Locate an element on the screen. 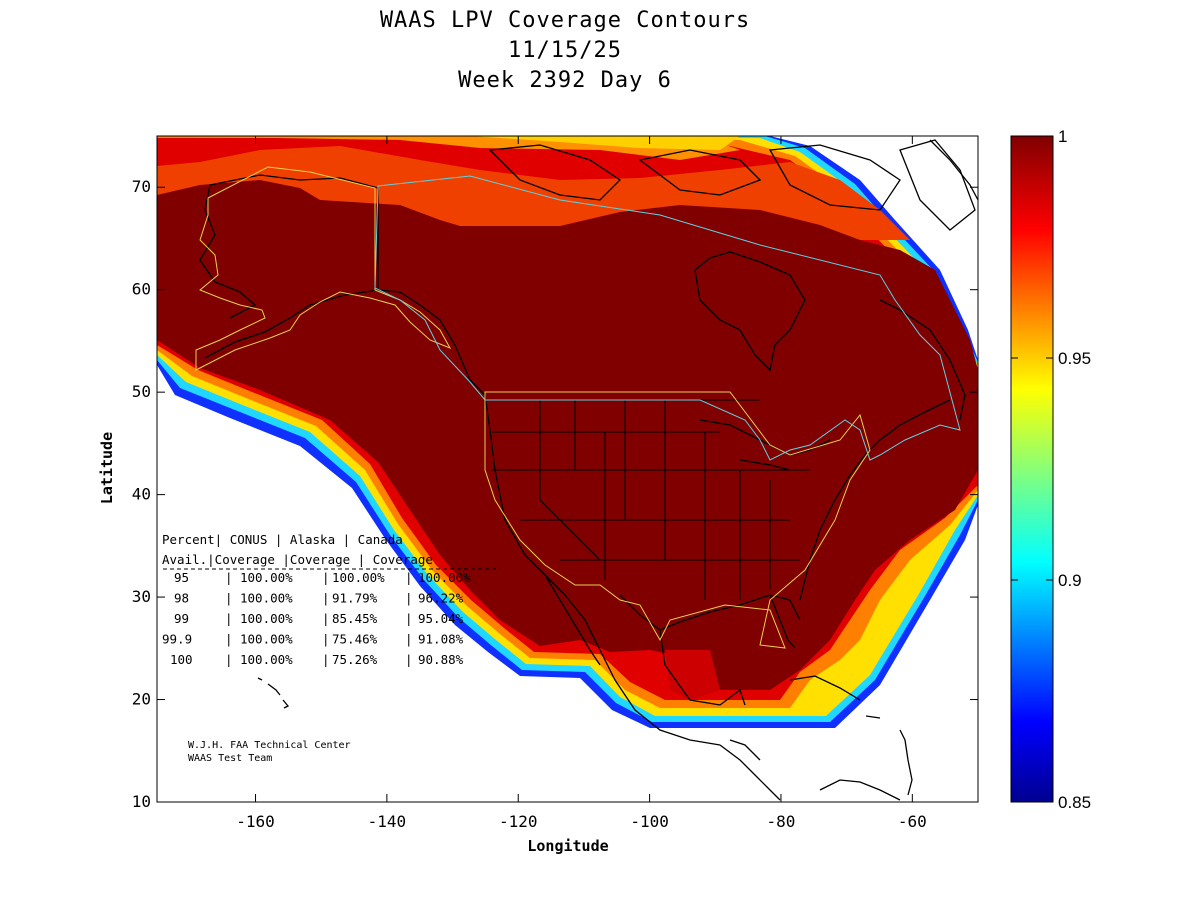 The height and width of the screenshot is (900, 1200). colorbar-ticks: 1 0.95 0.9 0.85 is located at coordinates (1051, 469).